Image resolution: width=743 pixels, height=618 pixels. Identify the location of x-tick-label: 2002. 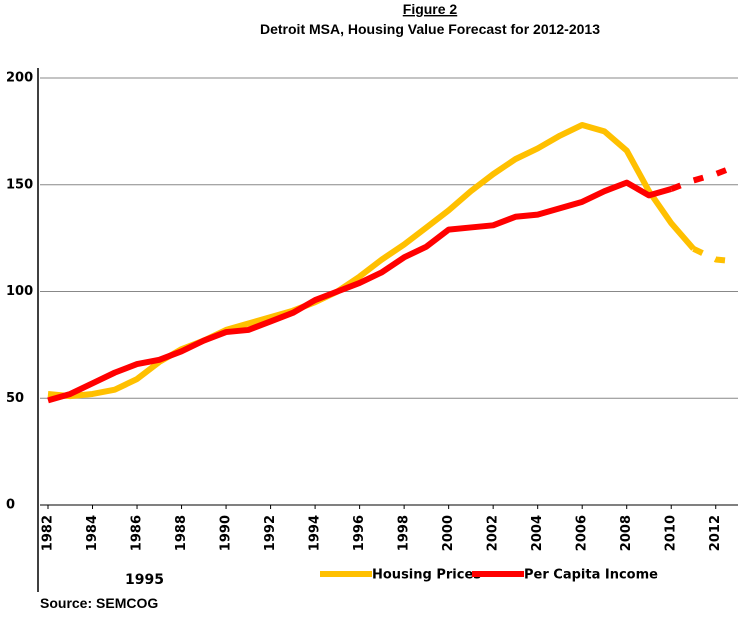
(493, 533).